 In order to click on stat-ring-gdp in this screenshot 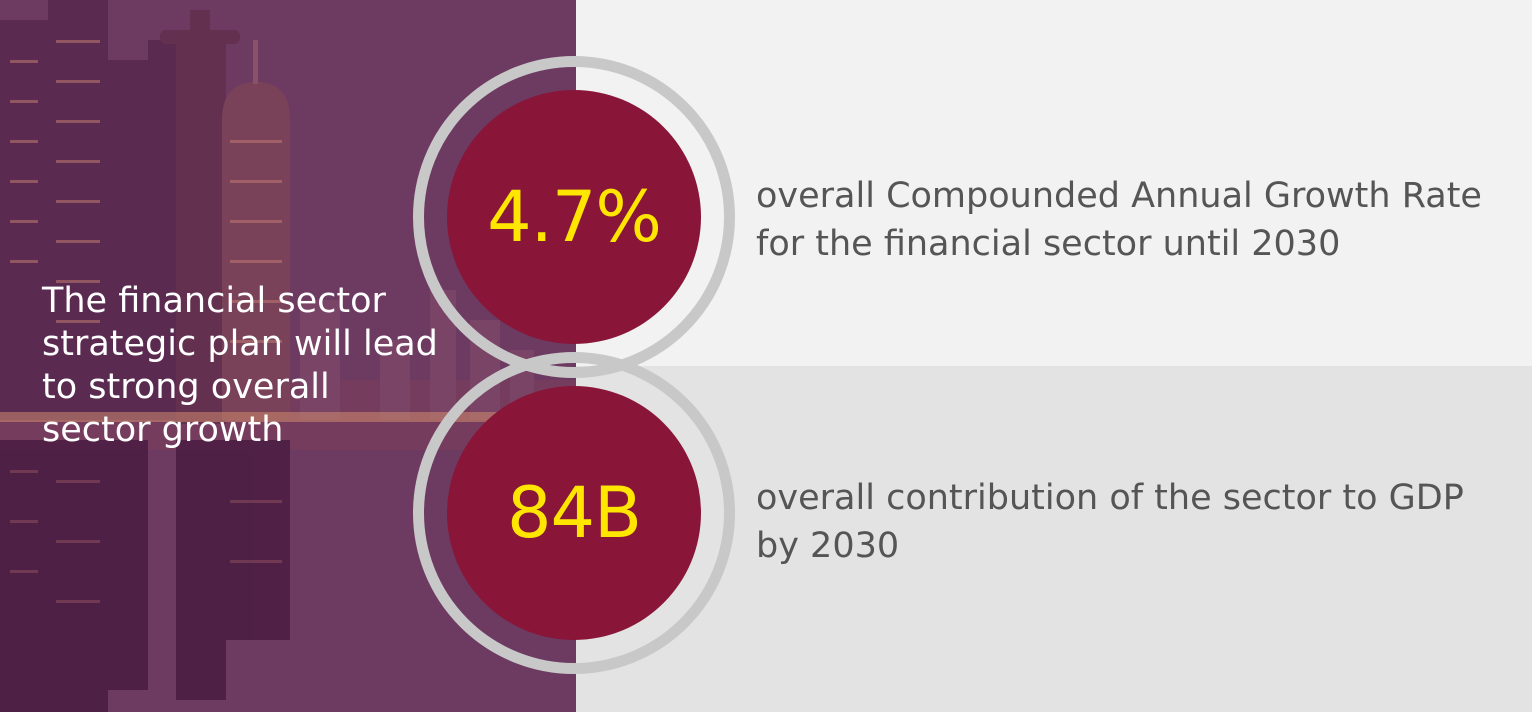, I will do `click(574, 513)`.